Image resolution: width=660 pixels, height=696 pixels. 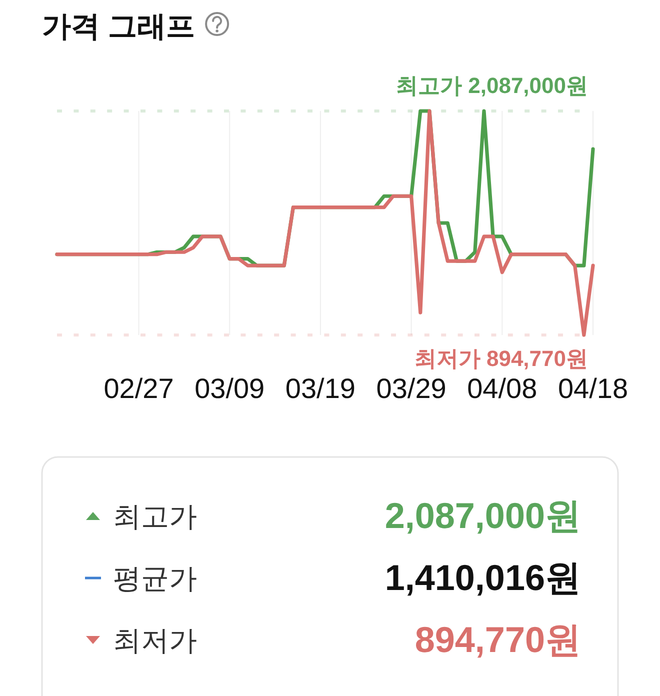 What do you see at coordinates (229, 388) in the screenshot?
I see `x-tick-label: 03/09` at bounding box center [229, 388].